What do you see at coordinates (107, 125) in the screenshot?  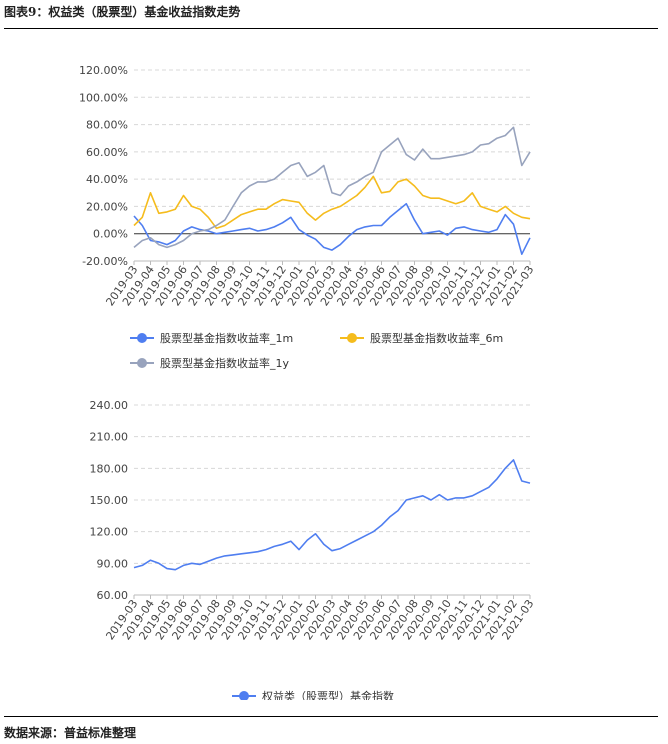 I see `y-tick-label: 80.00%` at bounding box center [107, 125].